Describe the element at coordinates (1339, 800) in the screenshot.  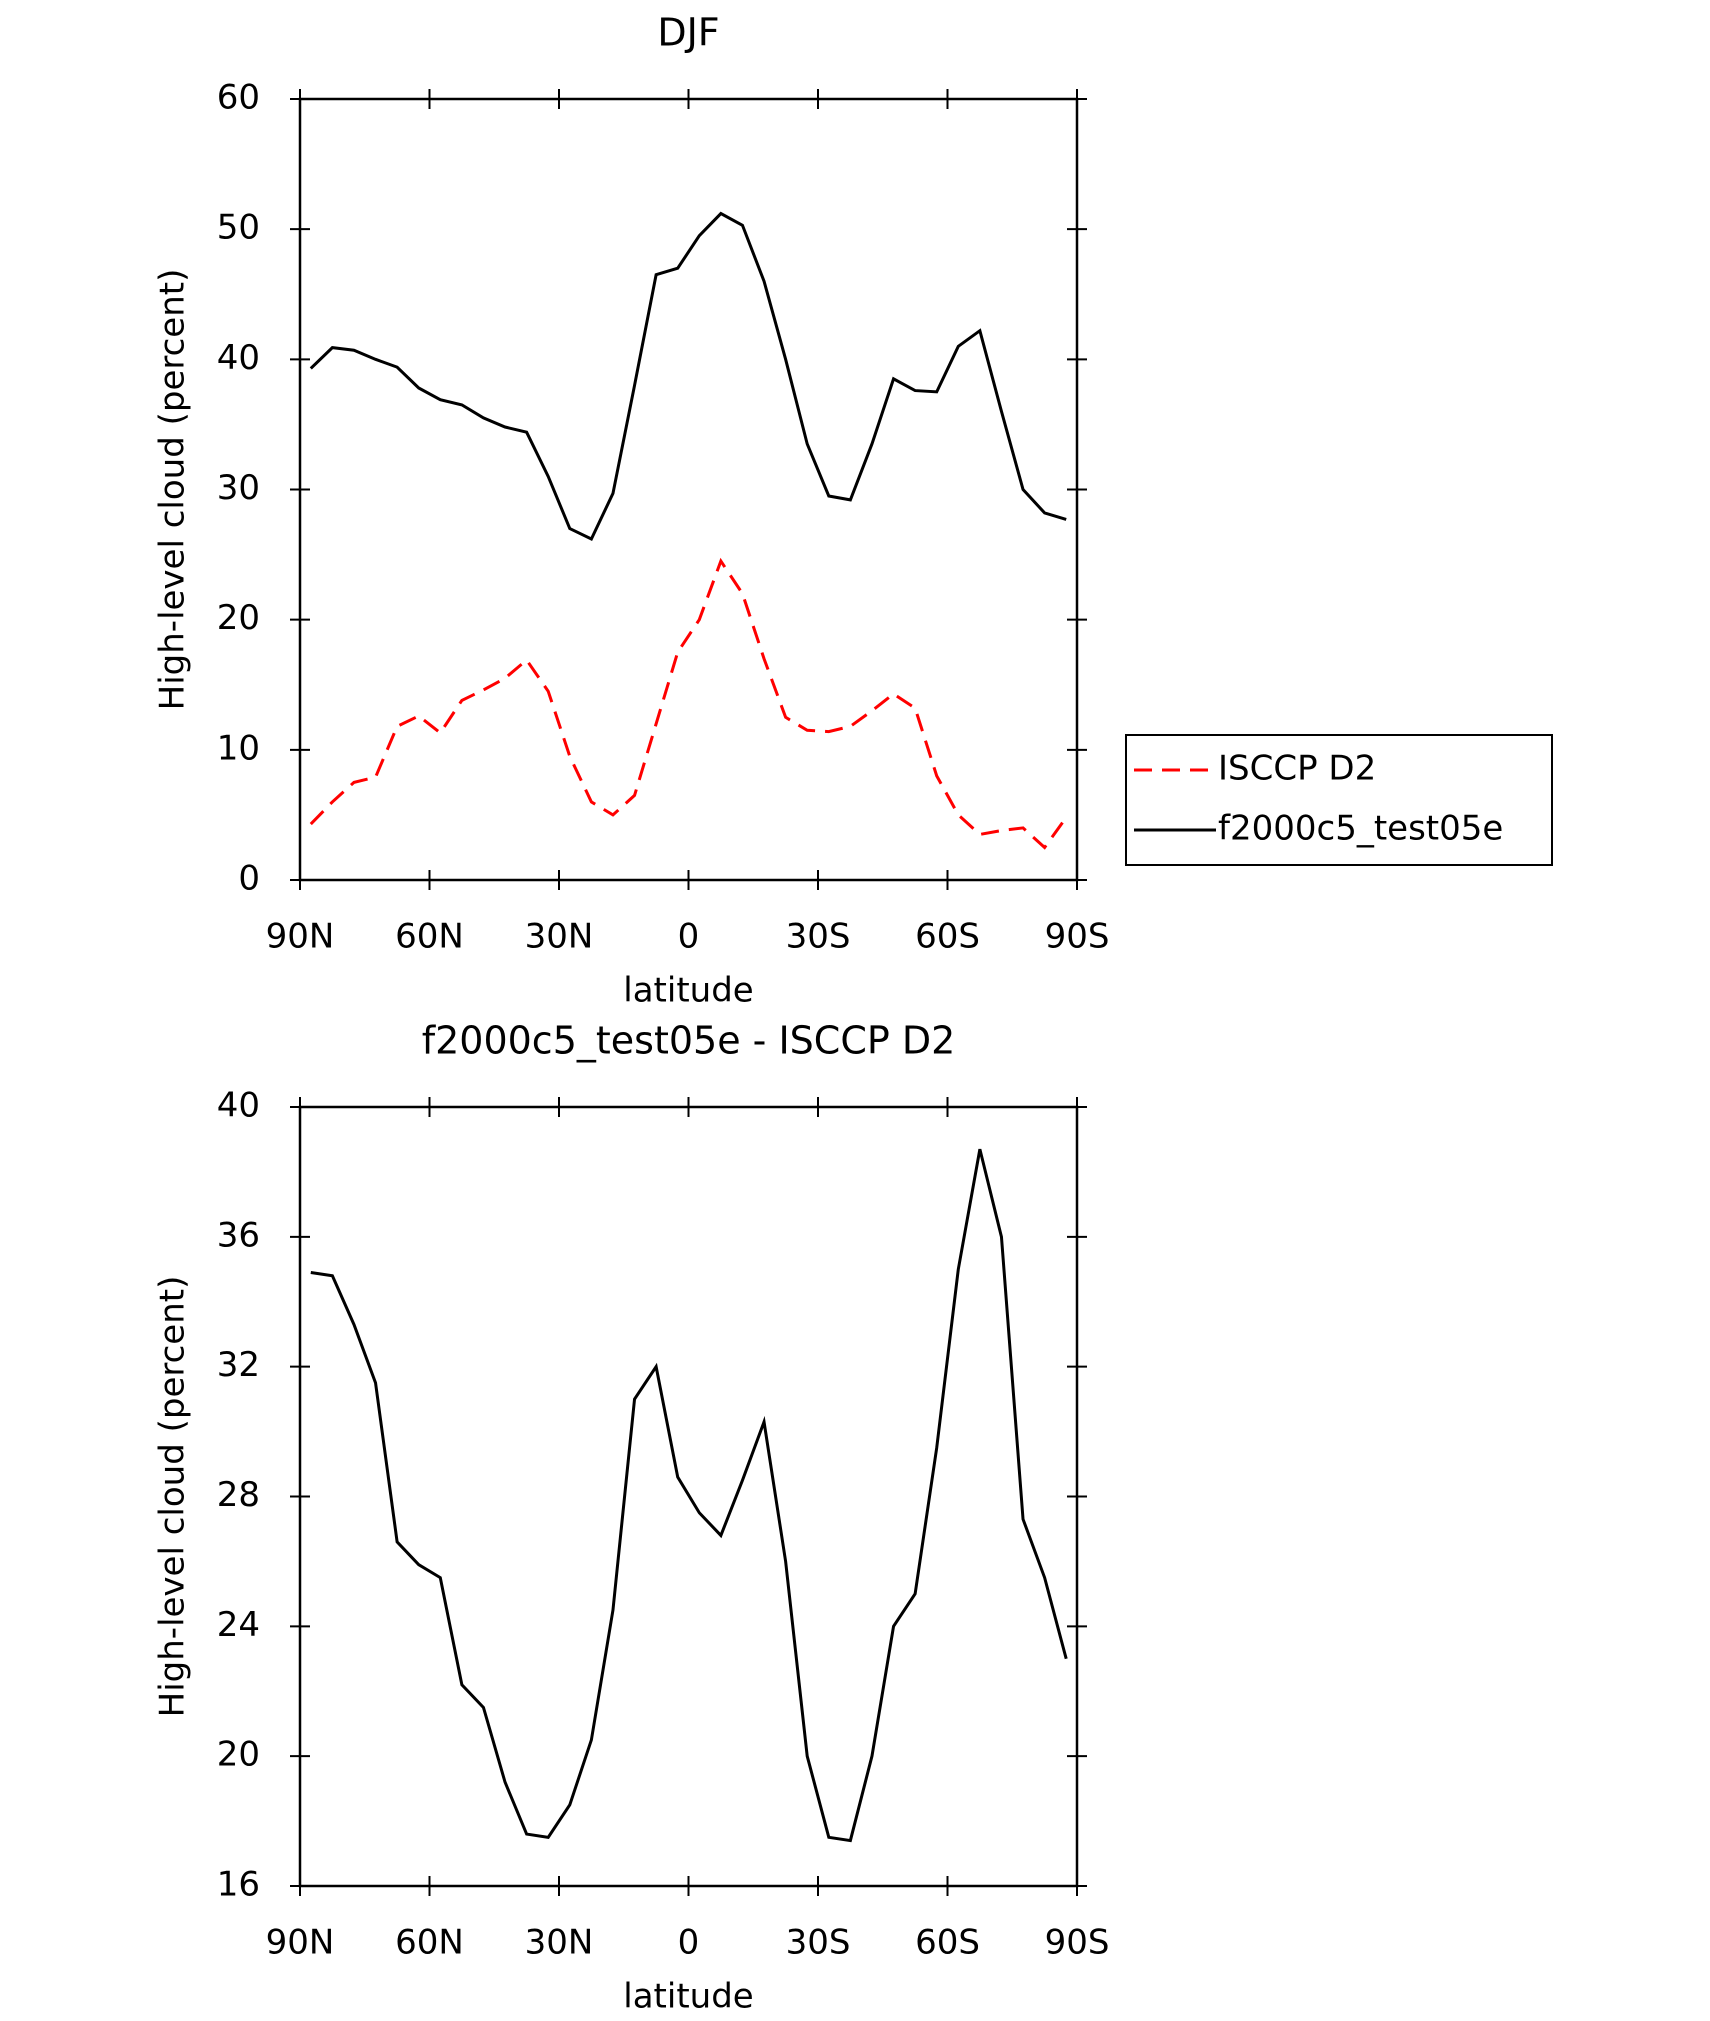
I see `legend-box` at that location.